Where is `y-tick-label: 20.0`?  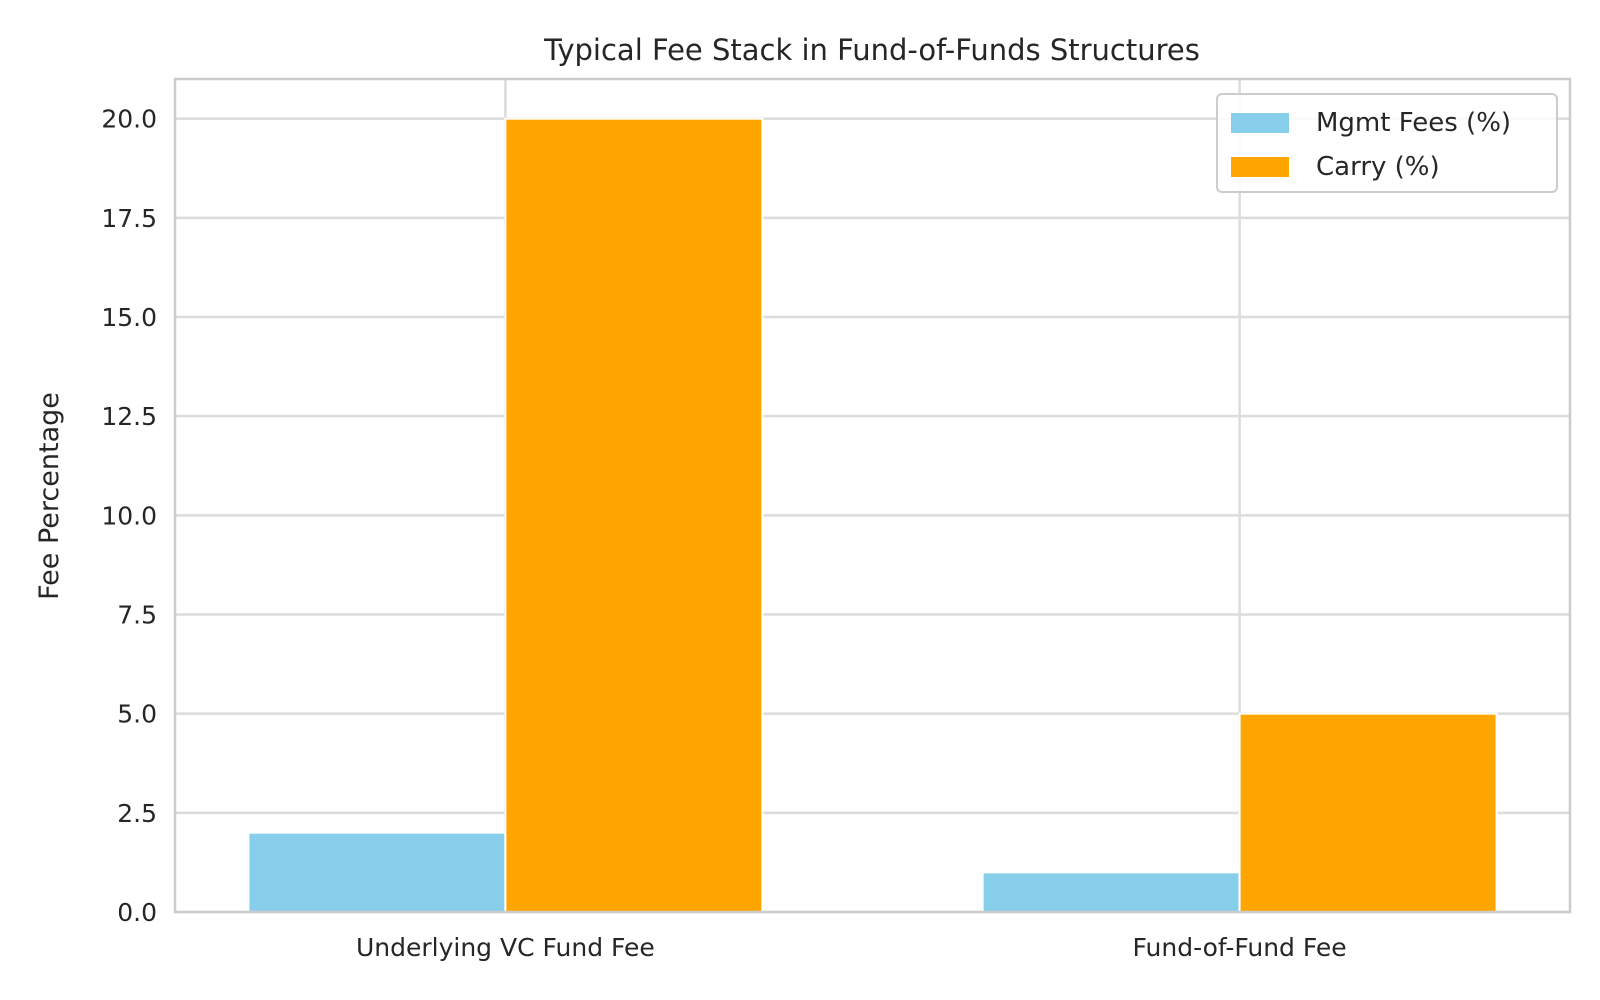 y-tick-label: 20.0 is located at coordinates (129, 119).